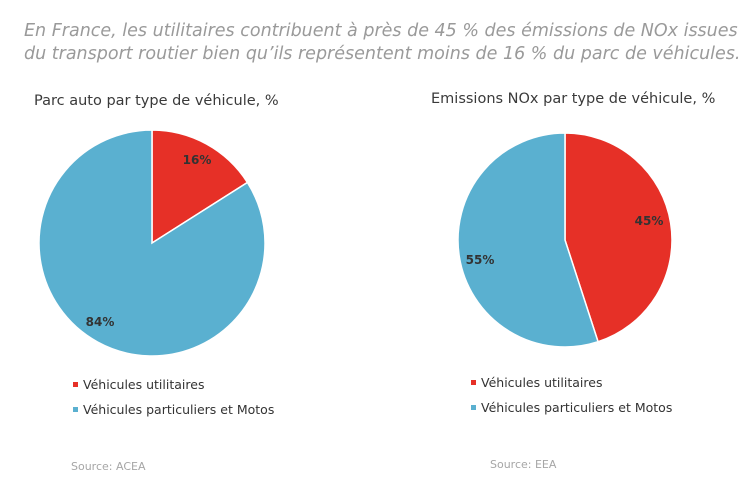 The height and width of the screenshot is (490, 750). I want to click on chart-title-parc-auto: Parc auto par type de véhicule, %, so click(156, 101).